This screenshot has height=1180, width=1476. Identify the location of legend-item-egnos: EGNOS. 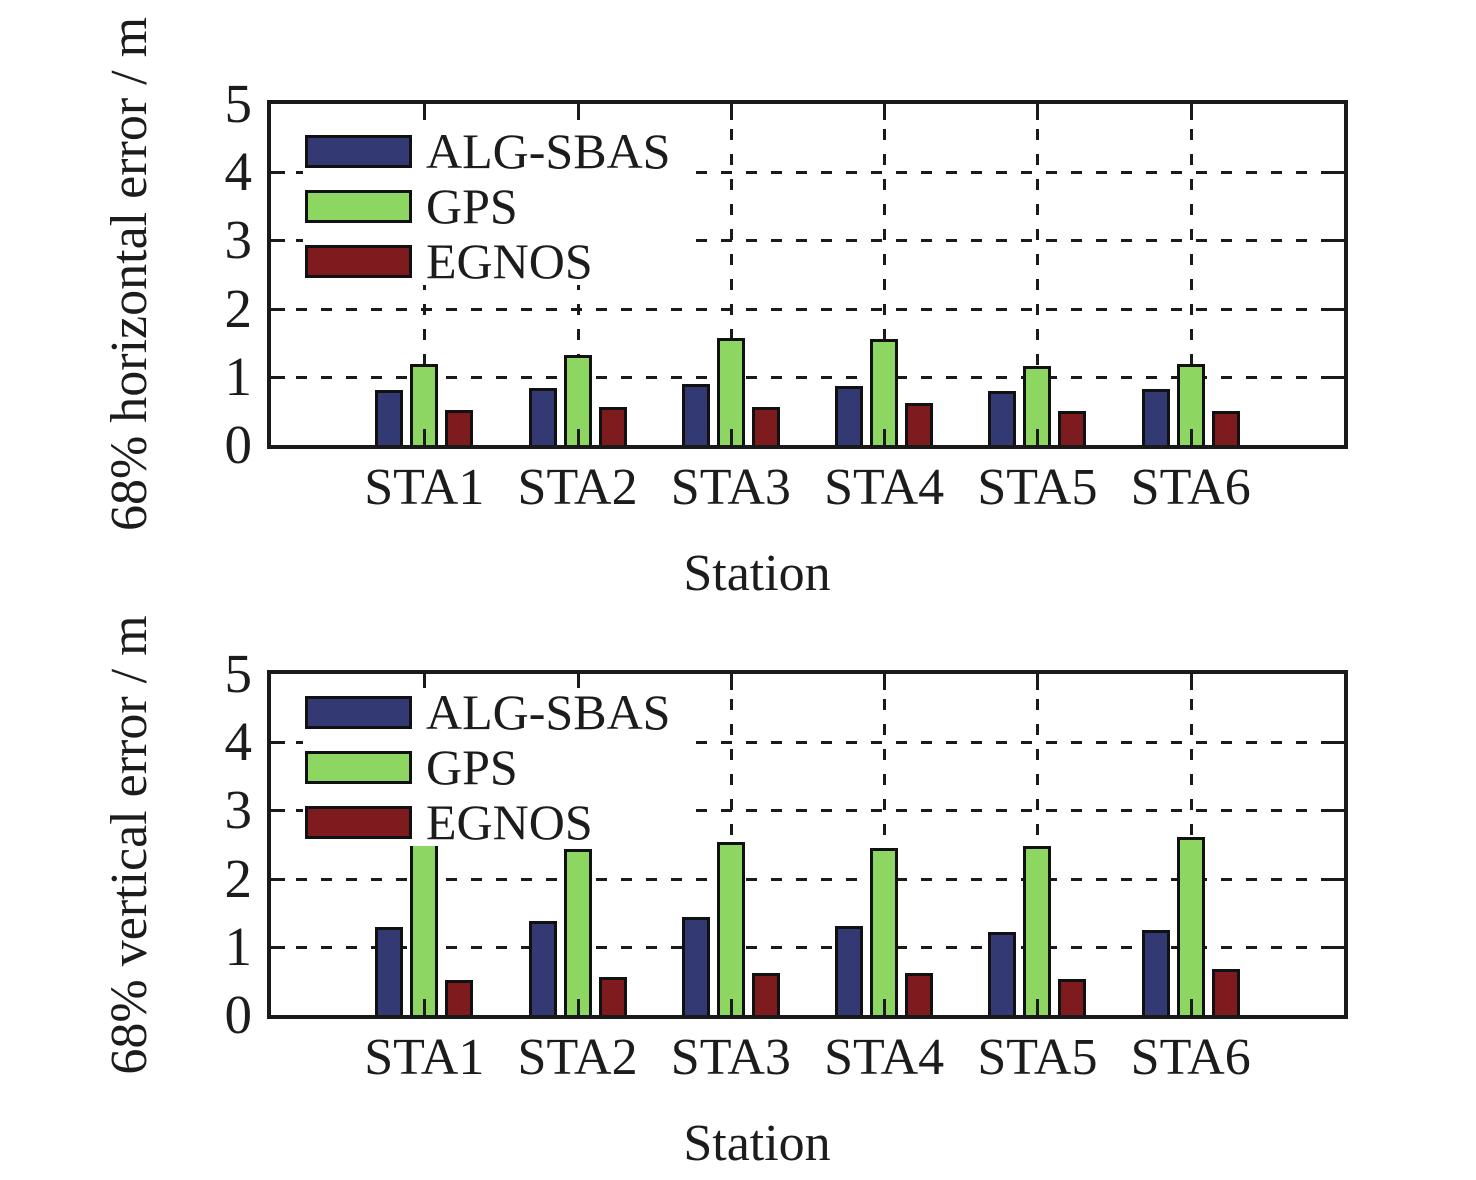
(487, 822).